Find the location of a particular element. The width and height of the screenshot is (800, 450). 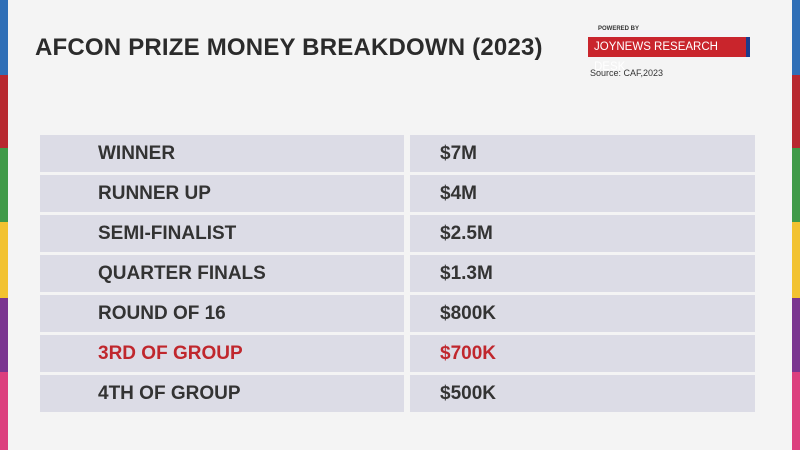

stage-cell: RUNNER UP is located at coordinates (222, 193).